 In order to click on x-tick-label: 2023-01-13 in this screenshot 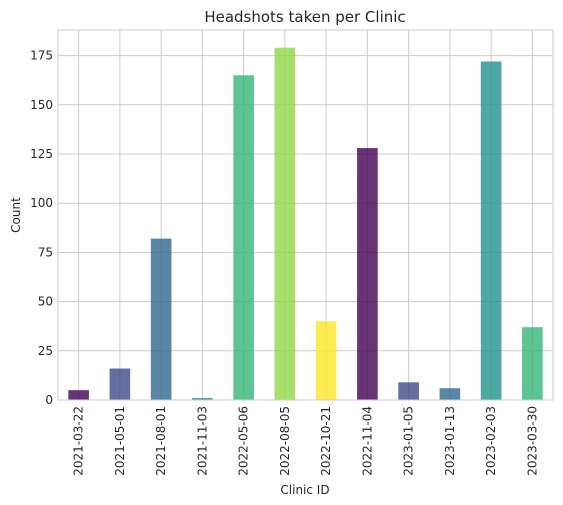, I will do `click(450, 441)`.